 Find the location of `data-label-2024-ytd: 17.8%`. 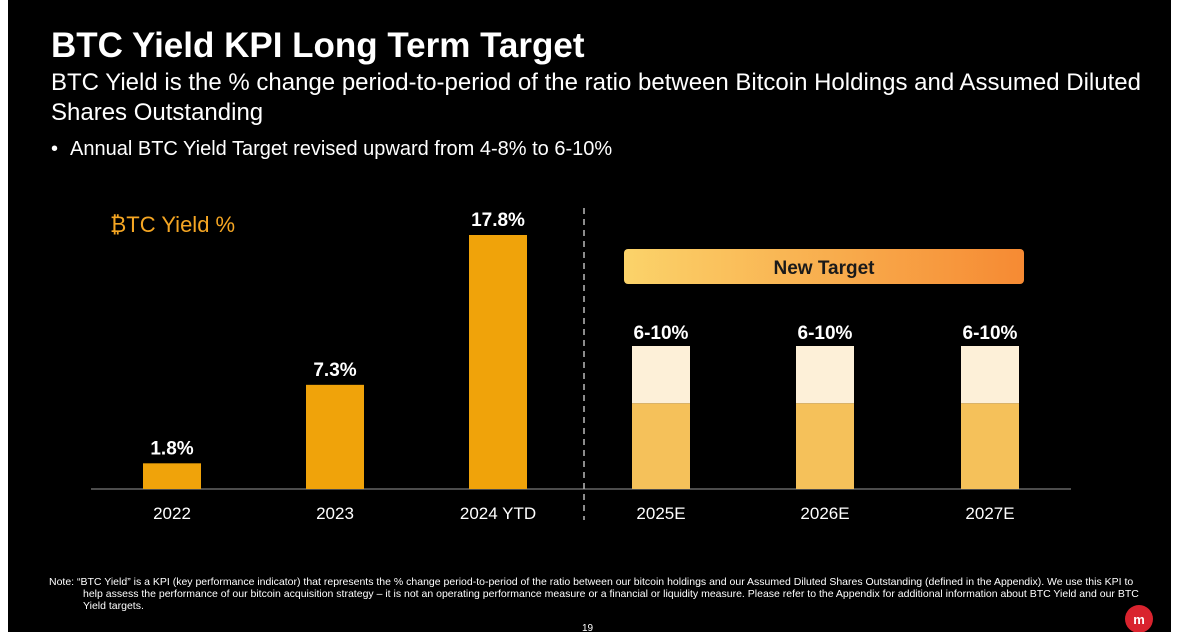

data-label-2024-ytd: 17.8% is located at coordinates (498, 220).